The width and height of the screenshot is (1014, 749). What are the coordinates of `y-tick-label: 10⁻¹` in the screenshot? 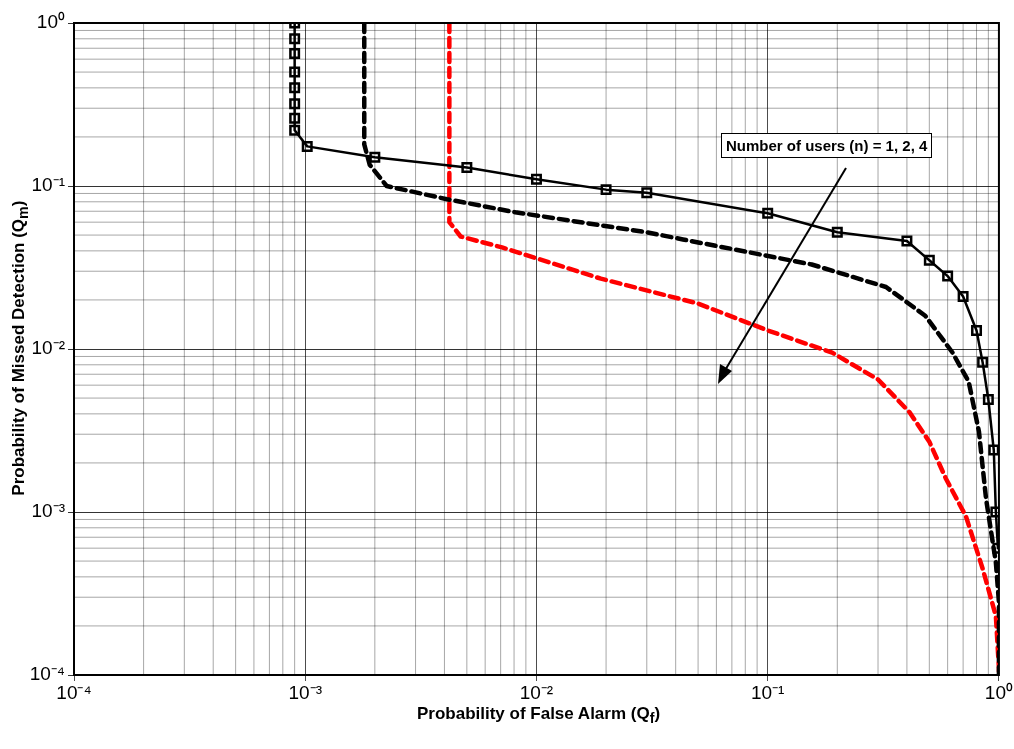 It's located at (48, 185).